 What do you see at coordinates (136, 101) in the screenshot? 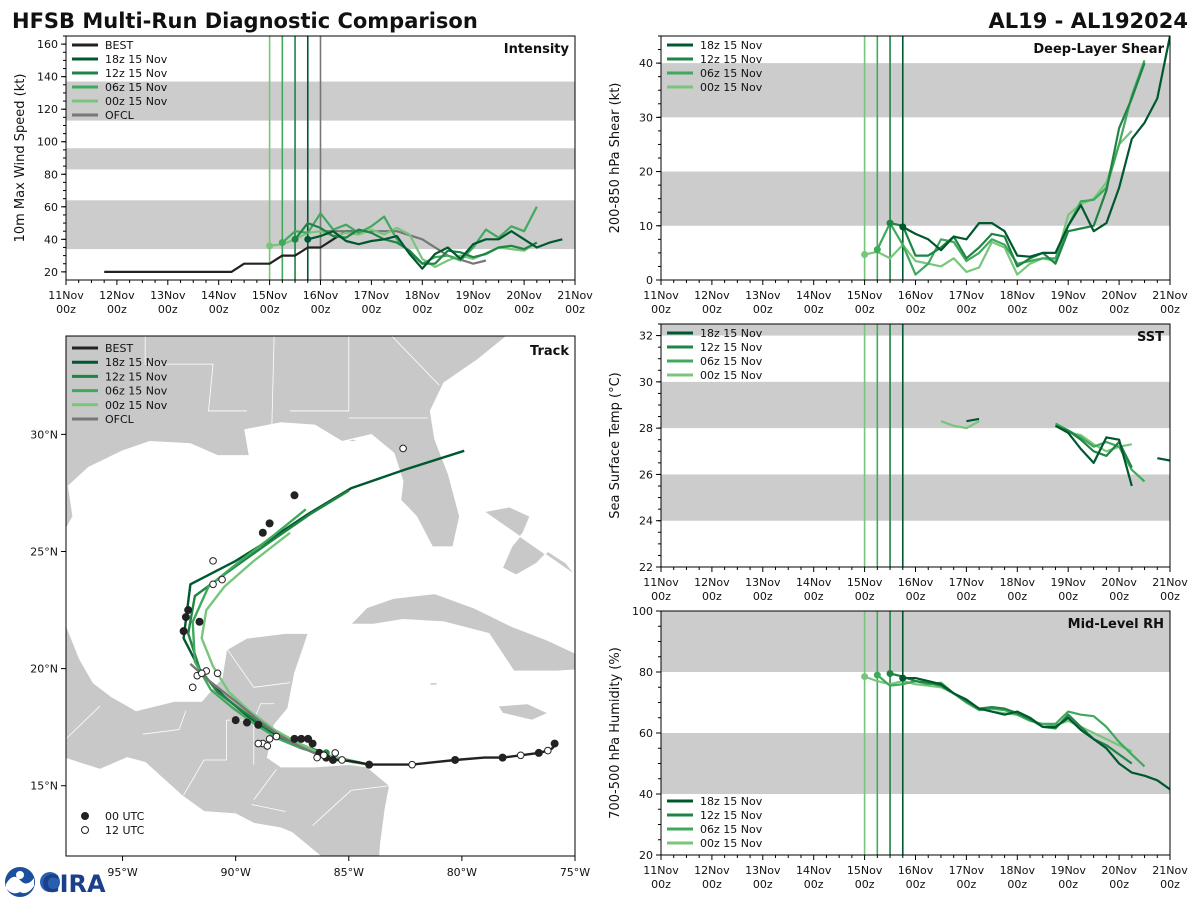
I see `intensity-legend-label-00z: 00z 15 Nov` at bounding box center [136, 101].